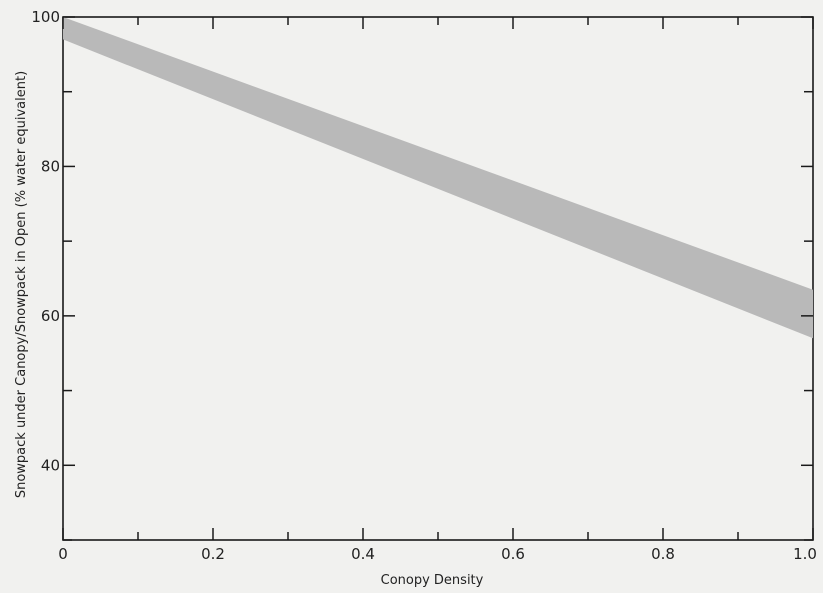 The width and height of the screenshot is (823, 593). What do you see at coordinates (45, 17) in the screenshot?
I see `y-tick-label: 100` at bounding box center [45, 17].